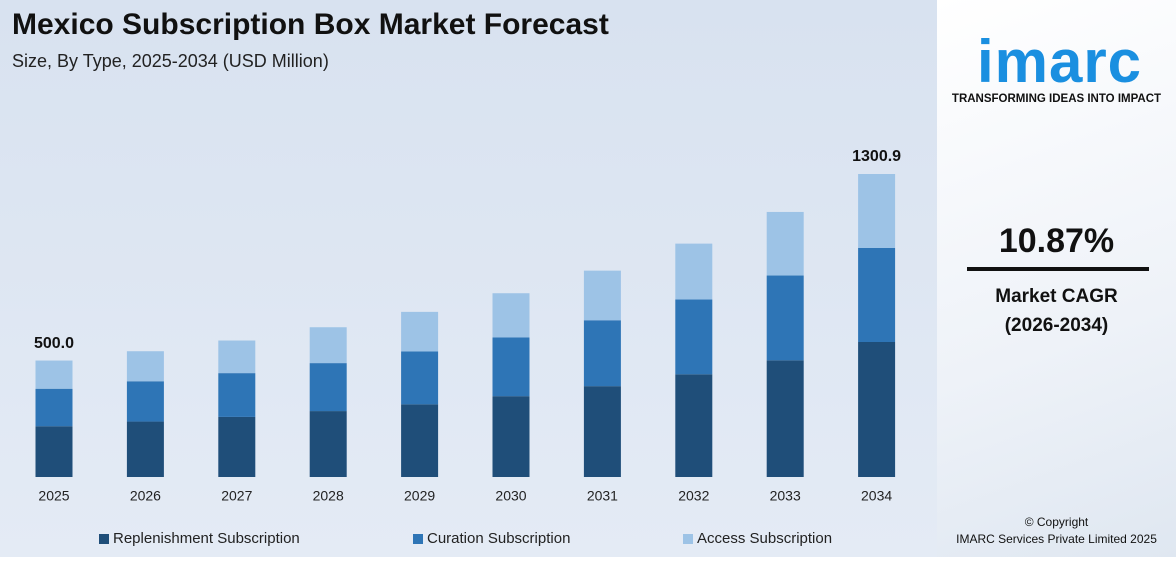 This screenshot has width=1176, height=562. I want to click on legend-label: Curation Subscription, so click(498, 538).